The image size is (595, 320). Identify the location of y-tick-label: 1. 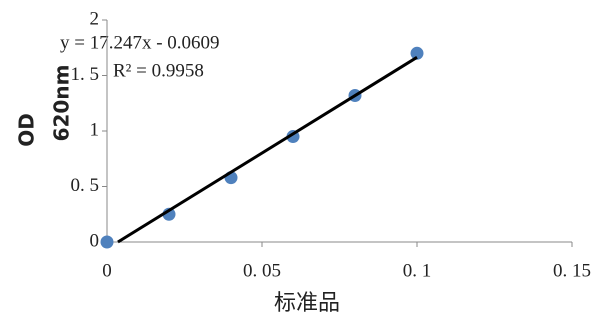
(95, 129).